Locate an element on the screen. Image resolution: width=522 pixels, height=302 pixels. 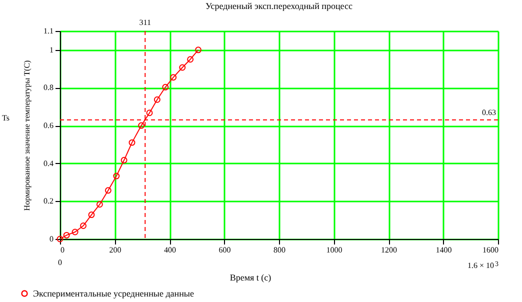
ref-line-label: 0.63 is located at coordinates (489, 112).